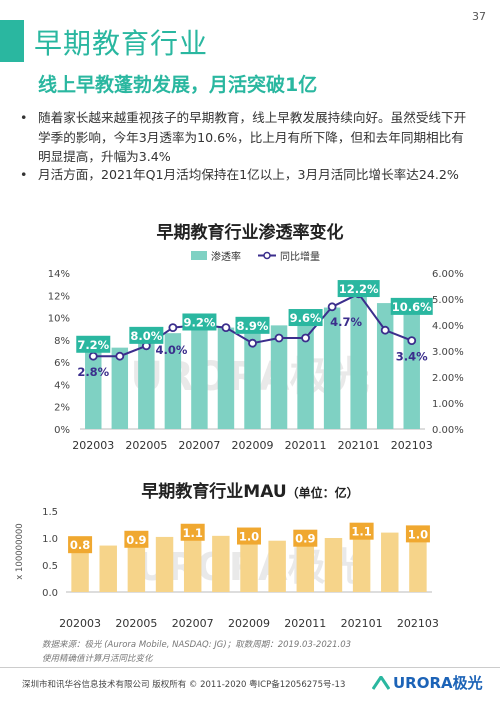 Image resolution: width=500 pixels, height=707 pixels. I want to click on y2-tick-label: 4.00%, so click(448, 326).